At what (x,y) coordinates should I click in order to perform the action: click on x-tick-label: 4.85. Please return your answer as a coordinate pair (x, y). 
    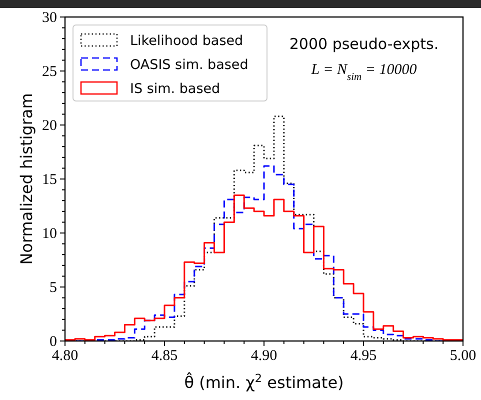
    Looking at the image, I should click on (164, 356).